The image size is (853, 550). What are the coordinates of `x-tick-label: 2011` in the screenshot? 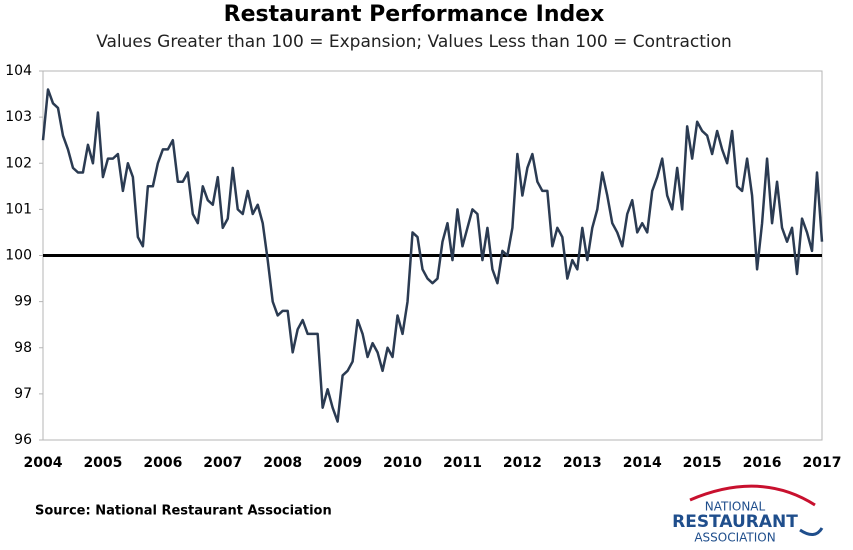 It's located at (462, 463).